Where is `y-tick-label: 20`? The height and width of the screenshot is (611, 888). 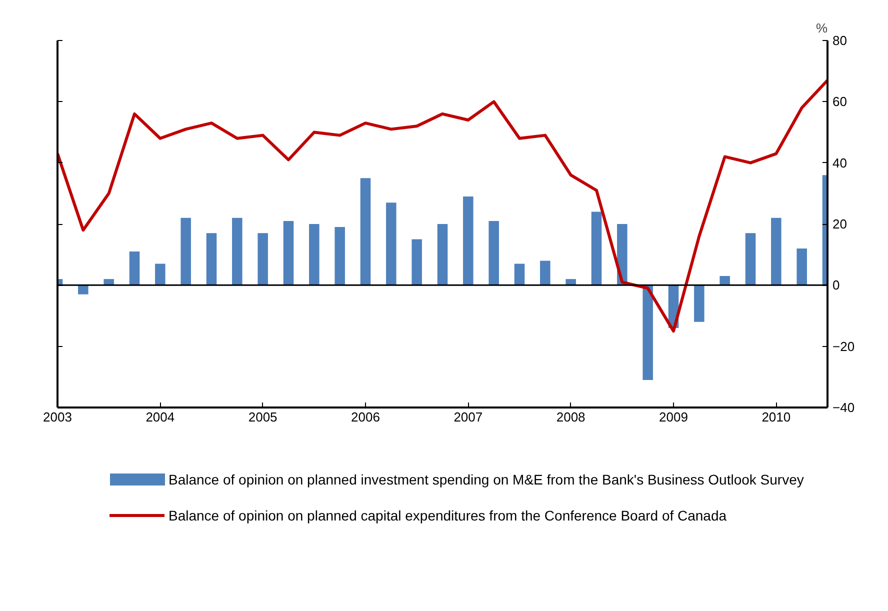
y-tick-label: 20 is located at coordinates (839, 224).